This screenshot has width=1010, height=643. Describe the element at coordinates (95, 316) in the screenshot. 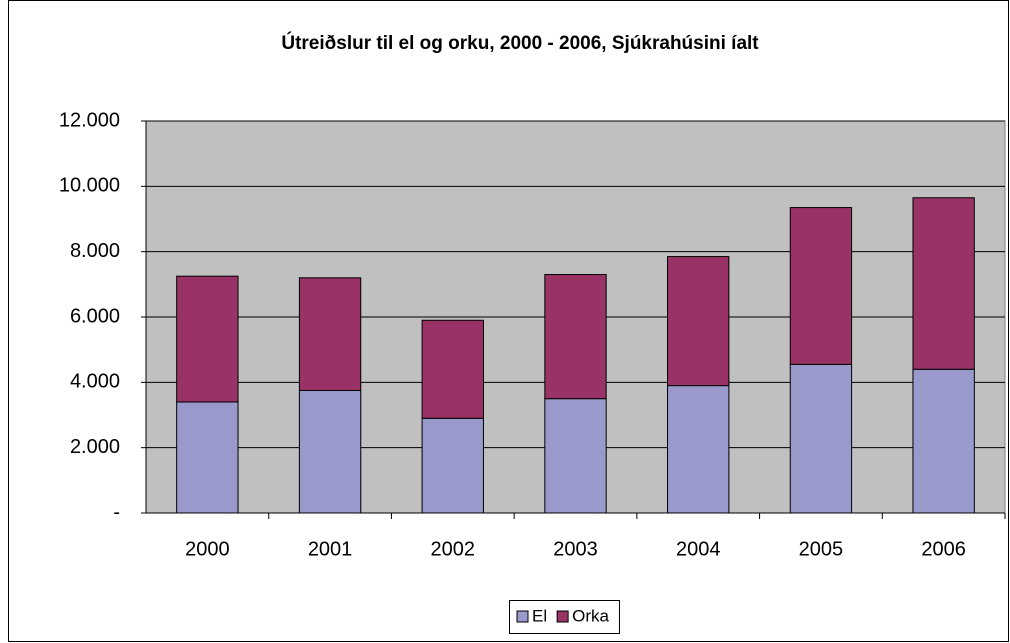

I see `y-tick-label: 6.000` at that location.